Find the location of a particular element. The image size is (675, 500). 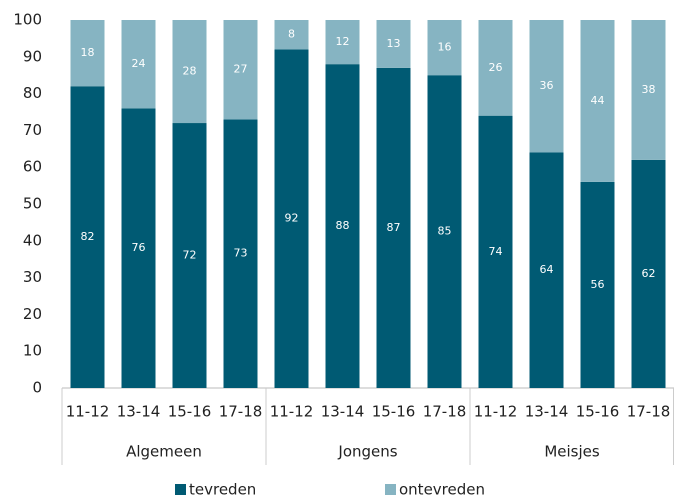

y-tick-label: 60 is located at coordinates (32, 167).